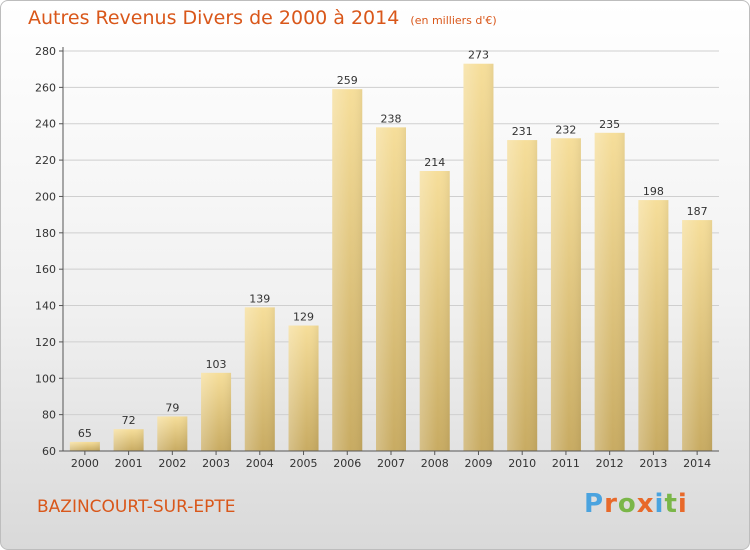 This screenshot has width=750, height=550. I want to click on bar-value-label: 214, so click(434, 162).